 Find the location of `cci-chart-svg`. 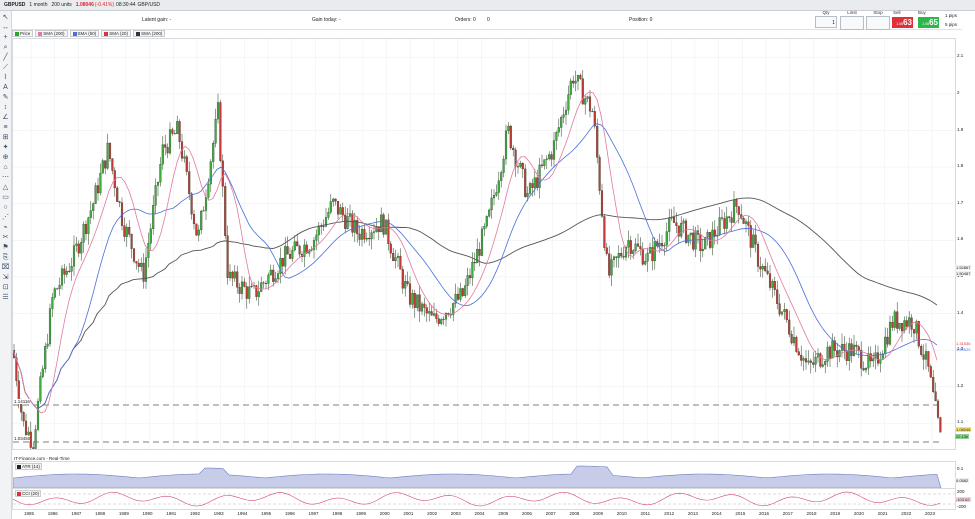

cci-chart-svg is located at coordinates (484, 499).